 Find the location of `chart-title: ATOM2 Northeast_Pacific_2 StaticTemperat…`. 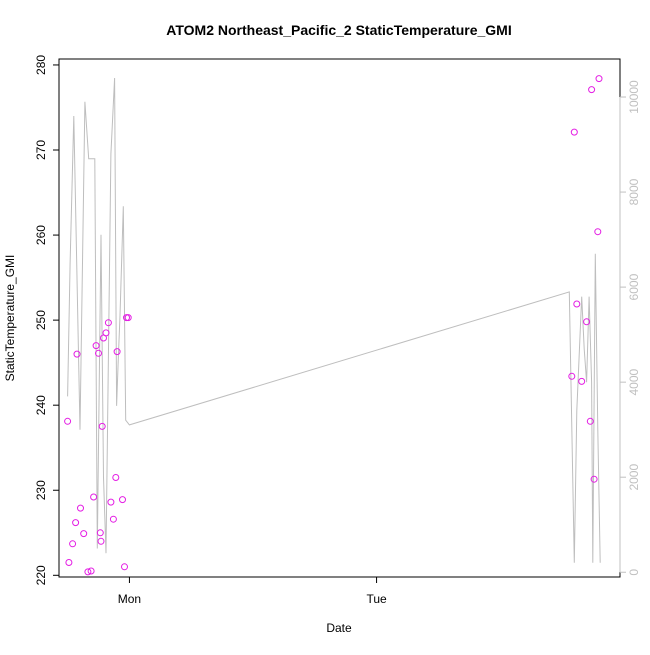

chart-title: ATOM2 Northeast_Pacific_2 StaticTemperat… is located at coordinates (338, 30).